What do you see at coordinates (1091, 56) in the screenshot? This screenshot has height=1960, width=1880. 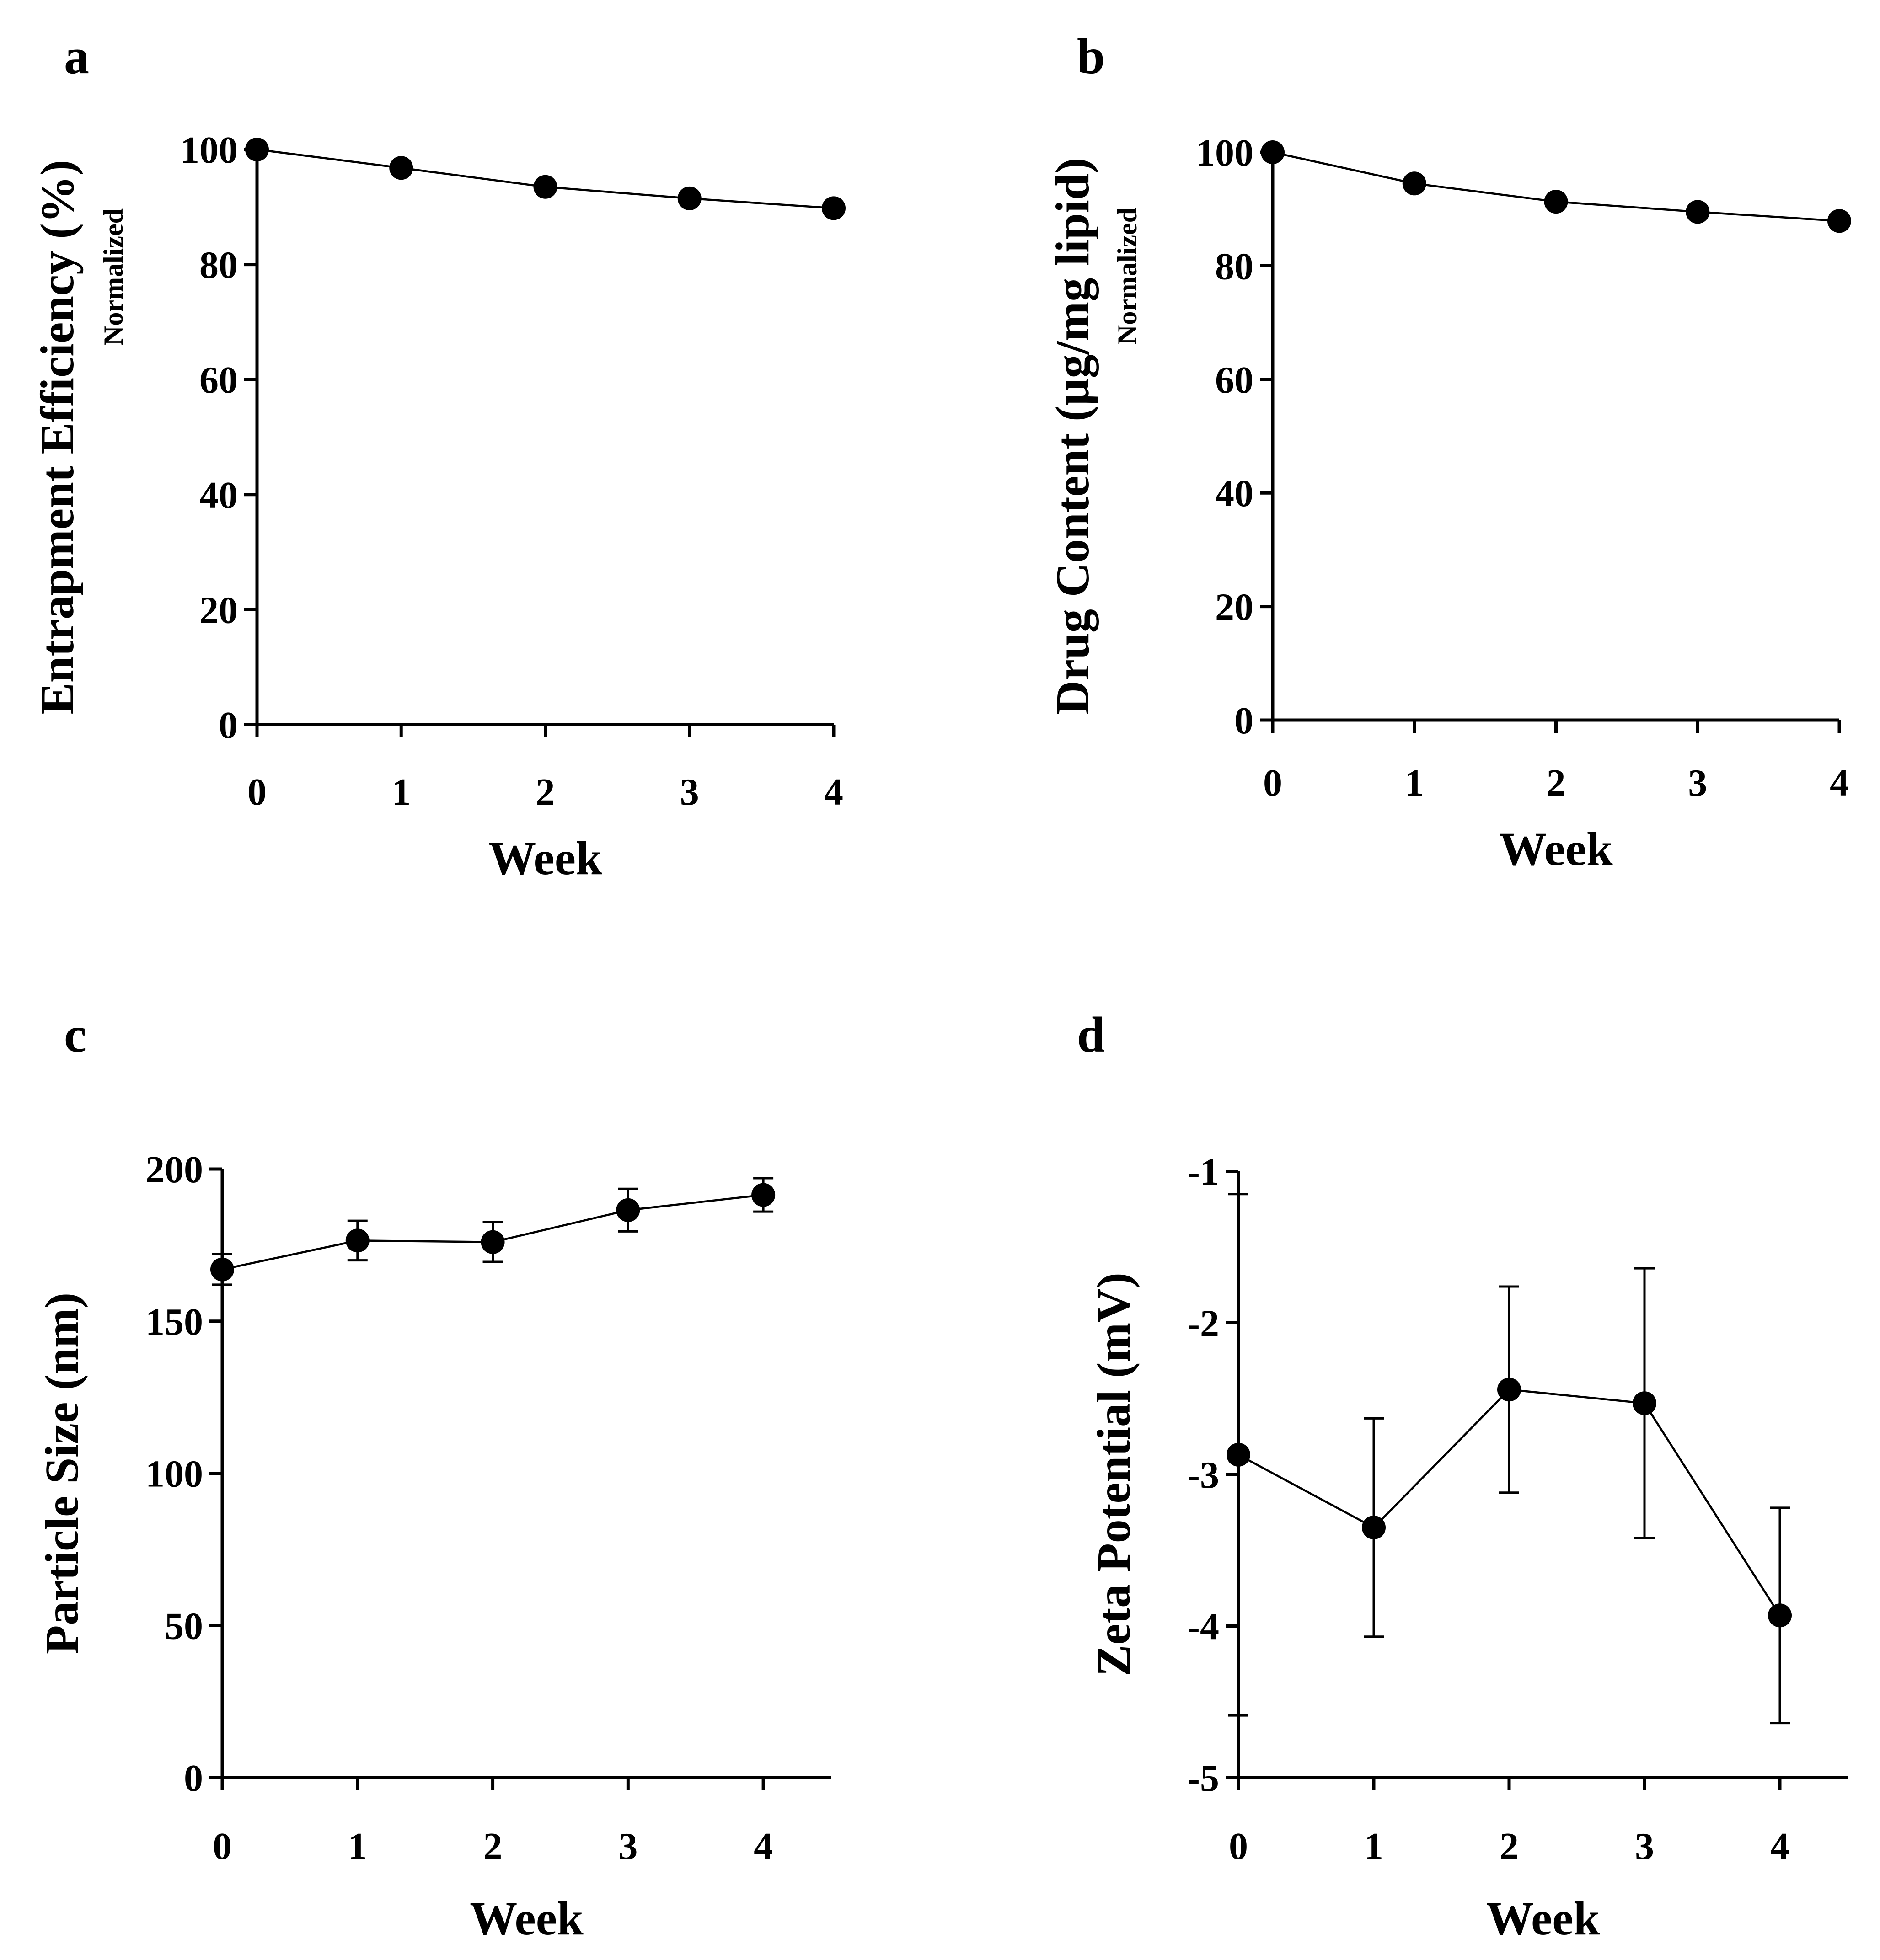 I see `panel-letter: b` at bounding box center [1091, 56].